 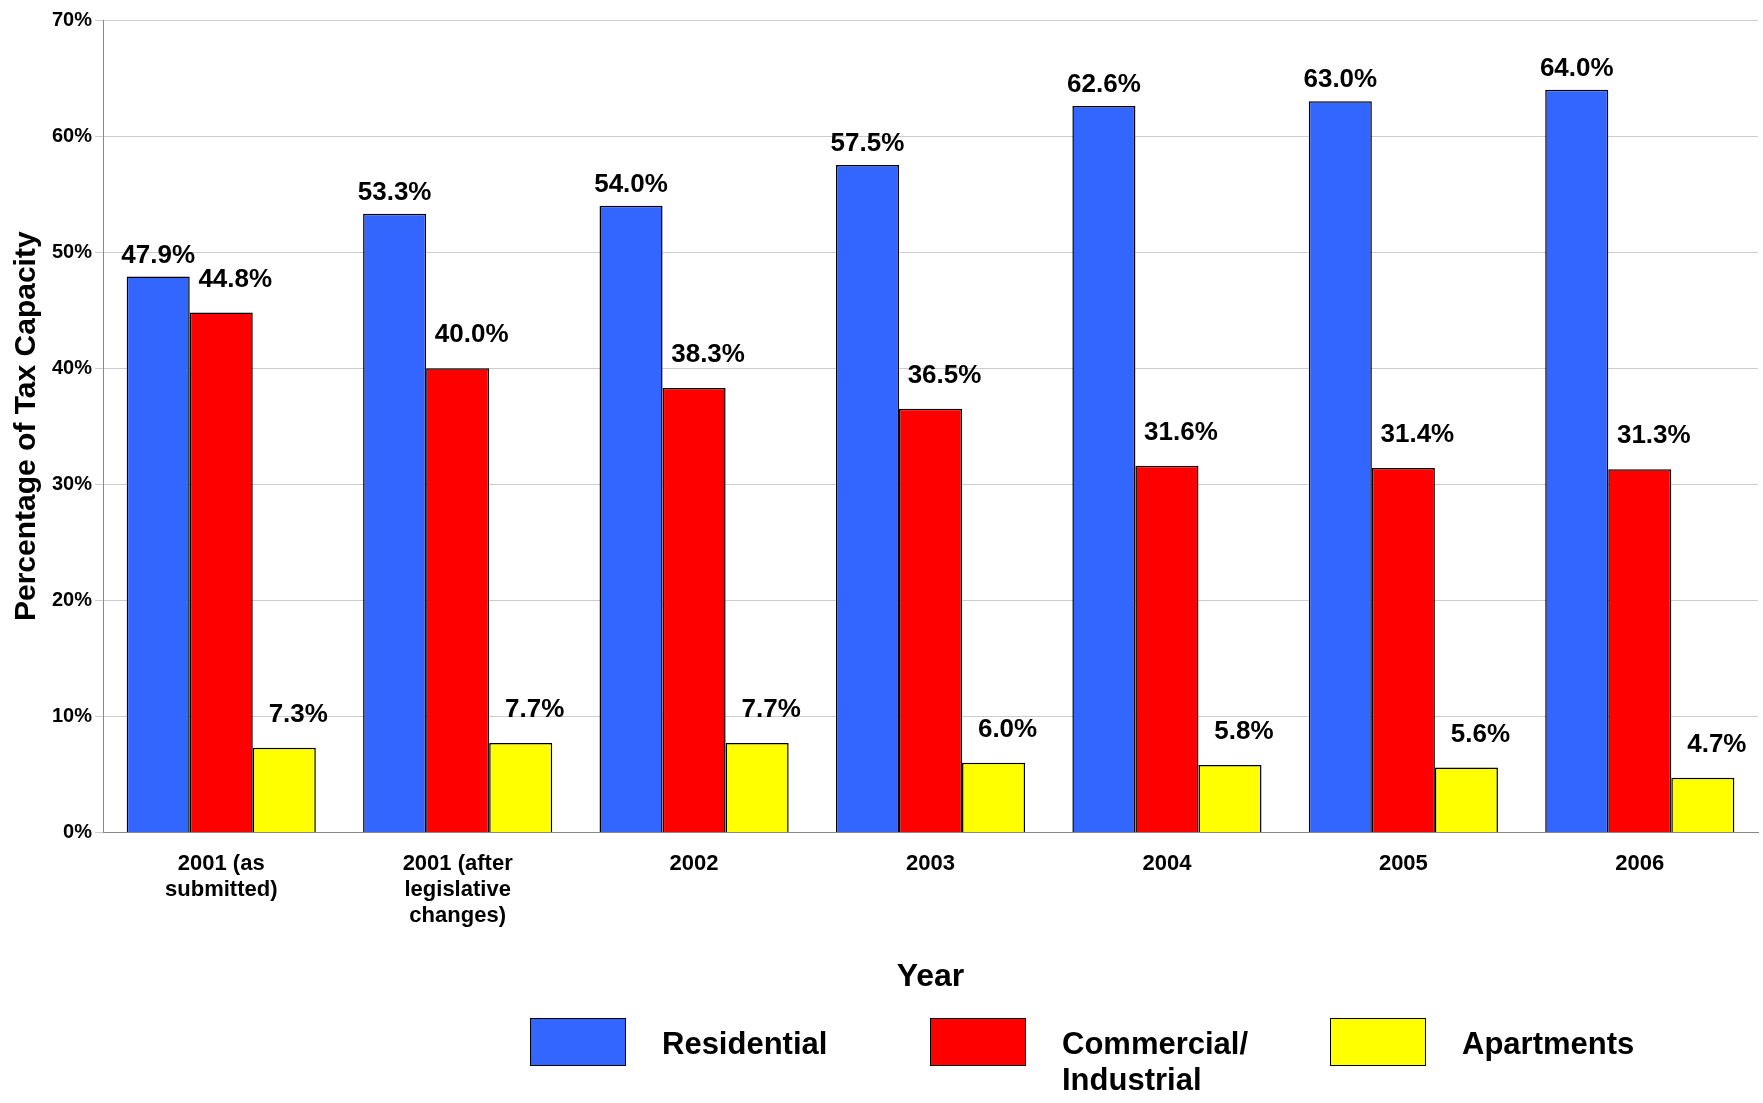 What do you see at coordinates (72, 366) in the screenshot?
I see `y-tick-label: 40%` at bounding box center [72, 366].